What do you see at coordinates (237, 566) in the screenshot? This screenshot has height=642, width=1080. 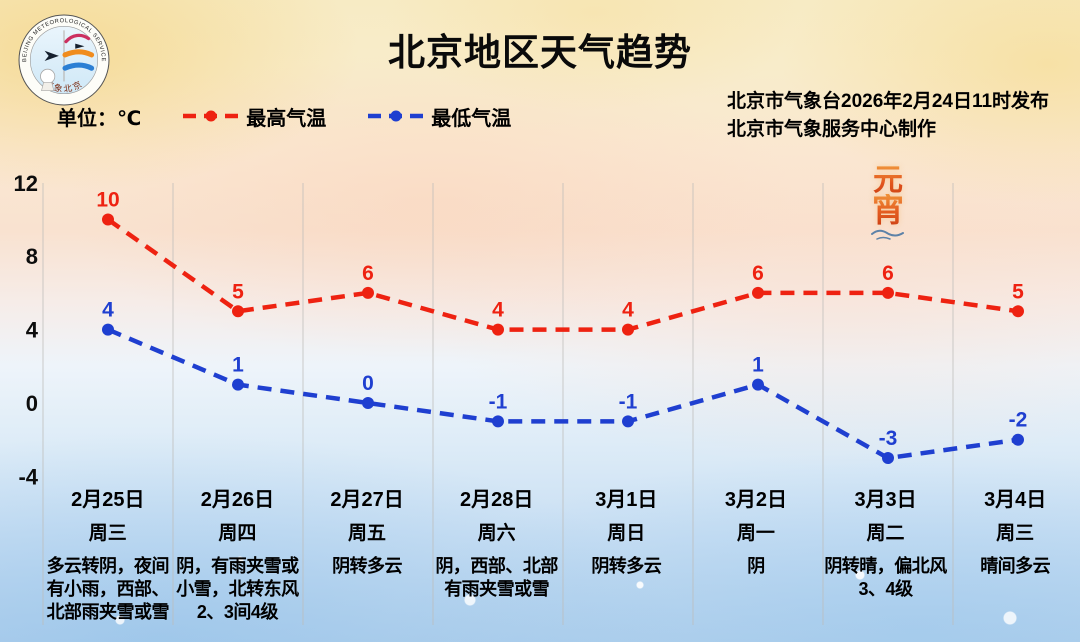 I see `weather-line: 阴，有雨夹雪或` at bounding box center [237, 566].